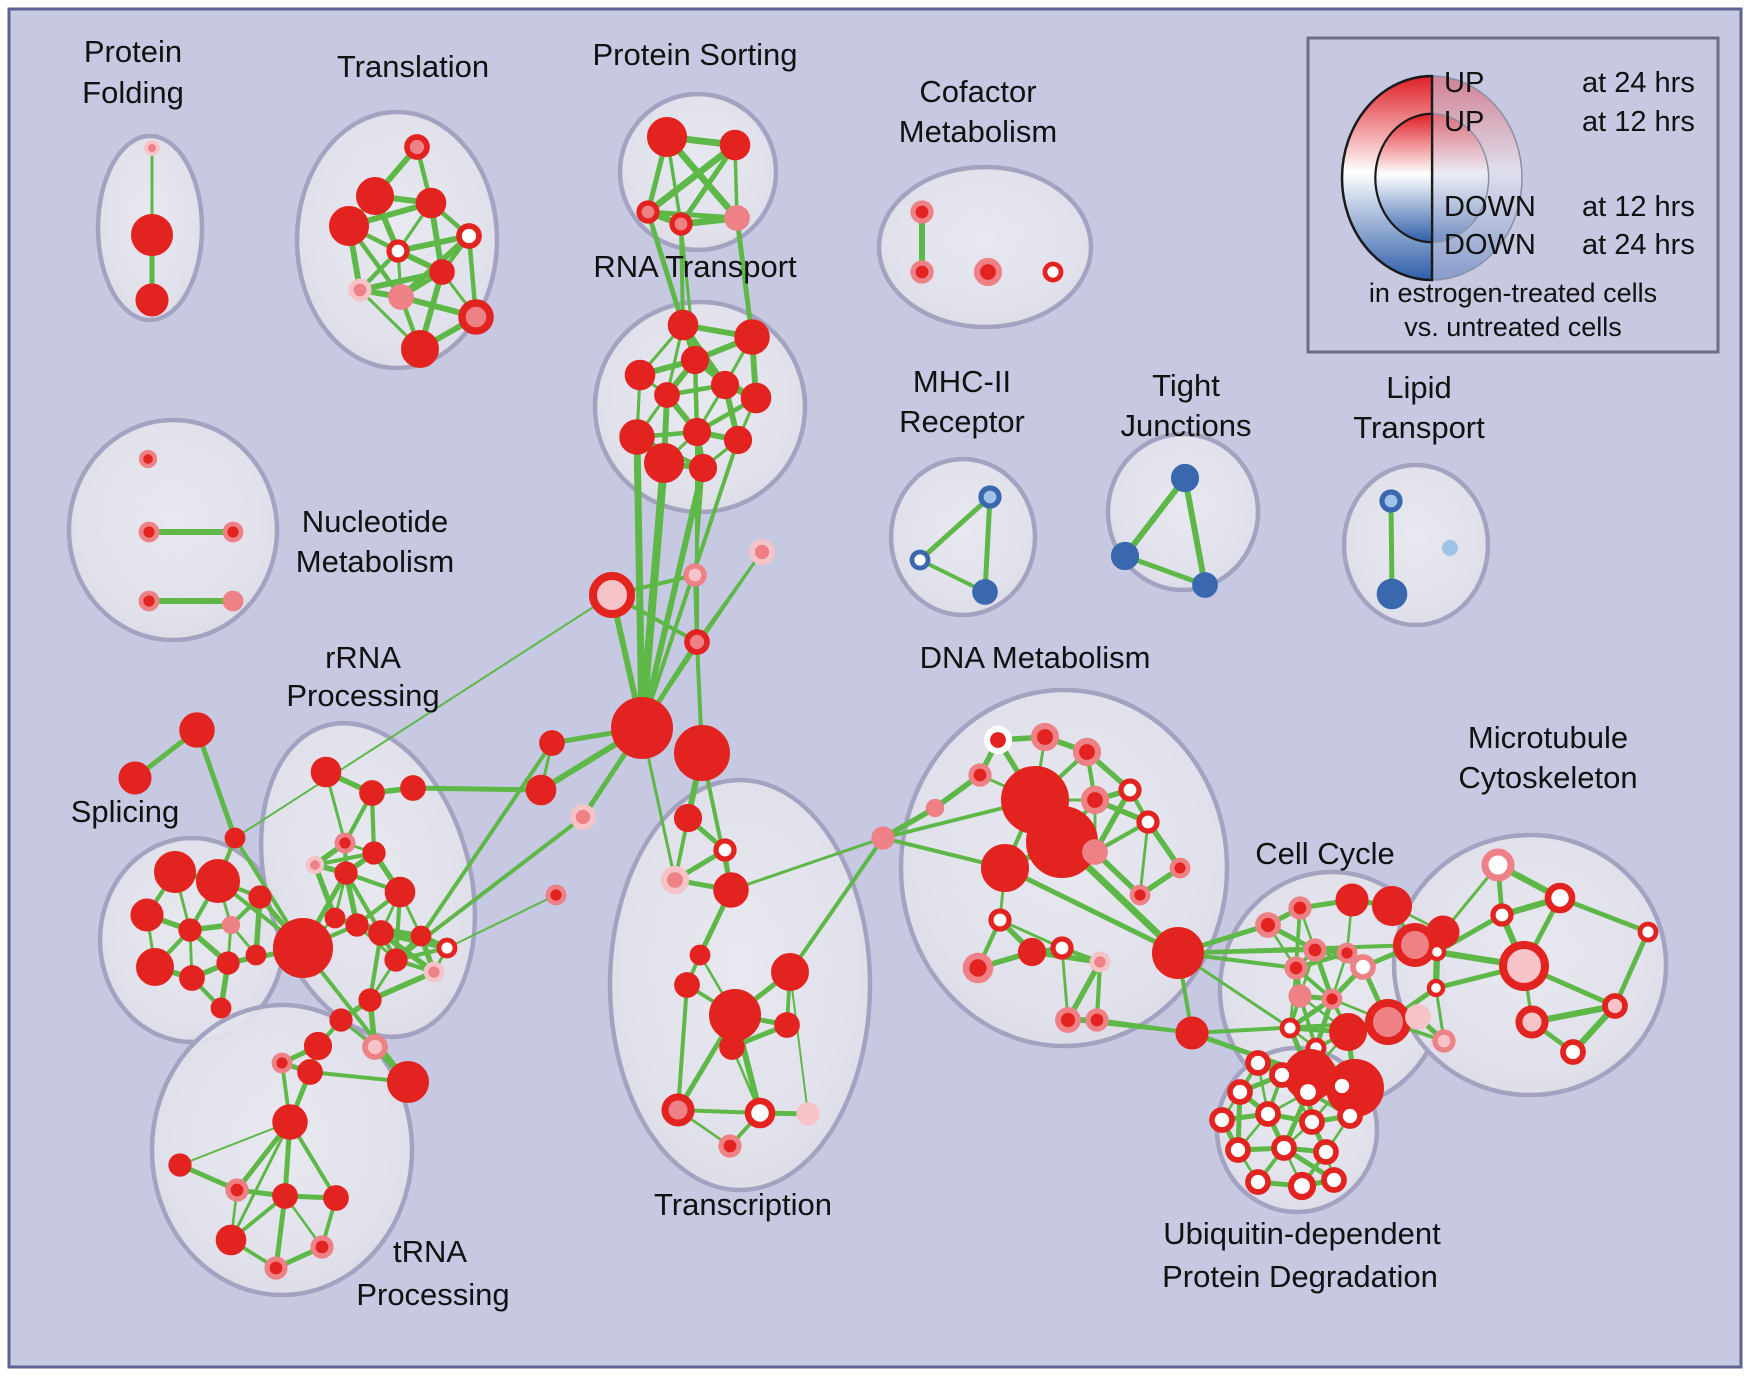  What do you see at coordinates (977, 91) in the screenshot?
I see `cluster-label-cof: Cofactor` at bounding box center [977, 91].